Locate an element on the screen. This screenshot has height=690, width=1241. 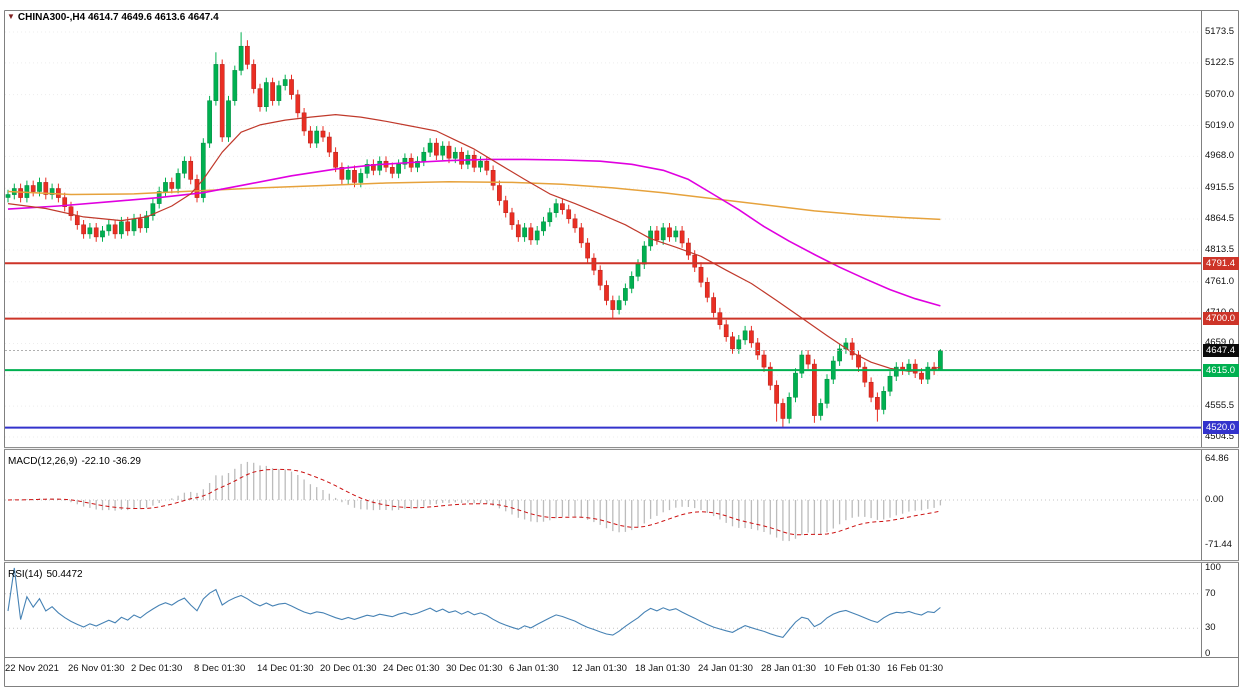
ma-slow-orange is located at coordinates (474, 201).